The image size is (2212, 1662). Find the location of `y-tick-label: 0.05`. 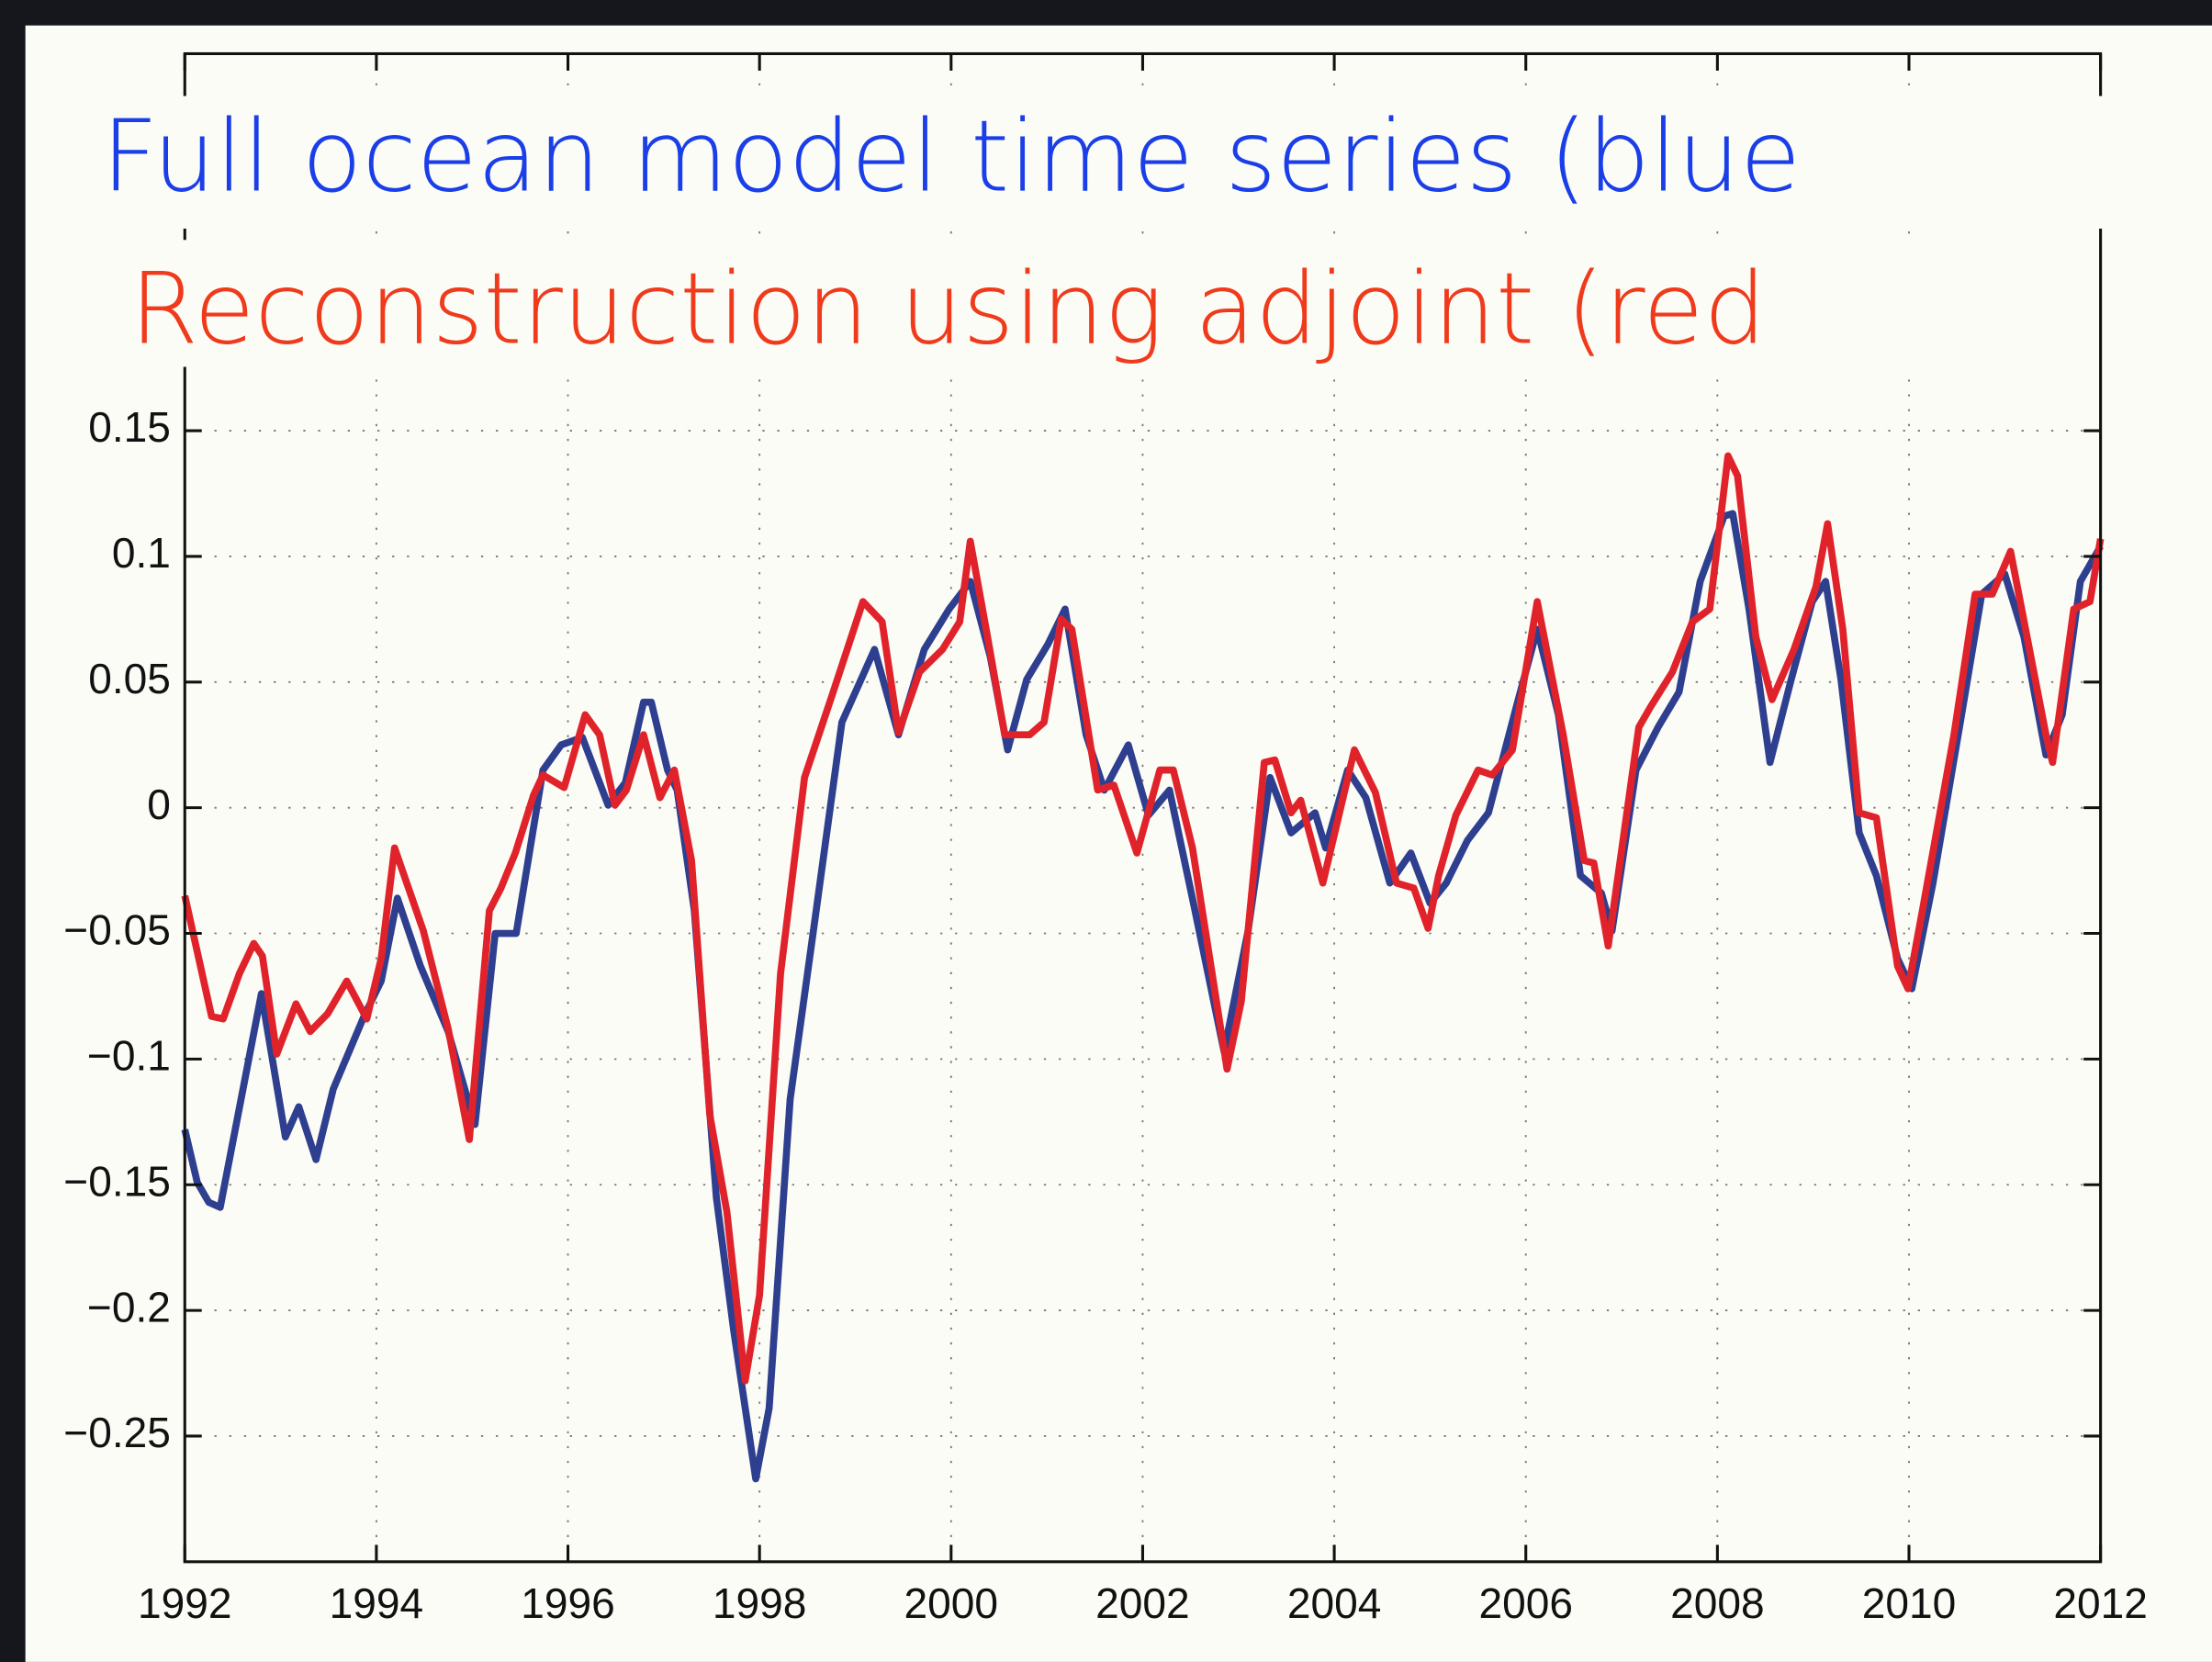

y-tick-label: 0.05 is located at coordinates (130, 678).